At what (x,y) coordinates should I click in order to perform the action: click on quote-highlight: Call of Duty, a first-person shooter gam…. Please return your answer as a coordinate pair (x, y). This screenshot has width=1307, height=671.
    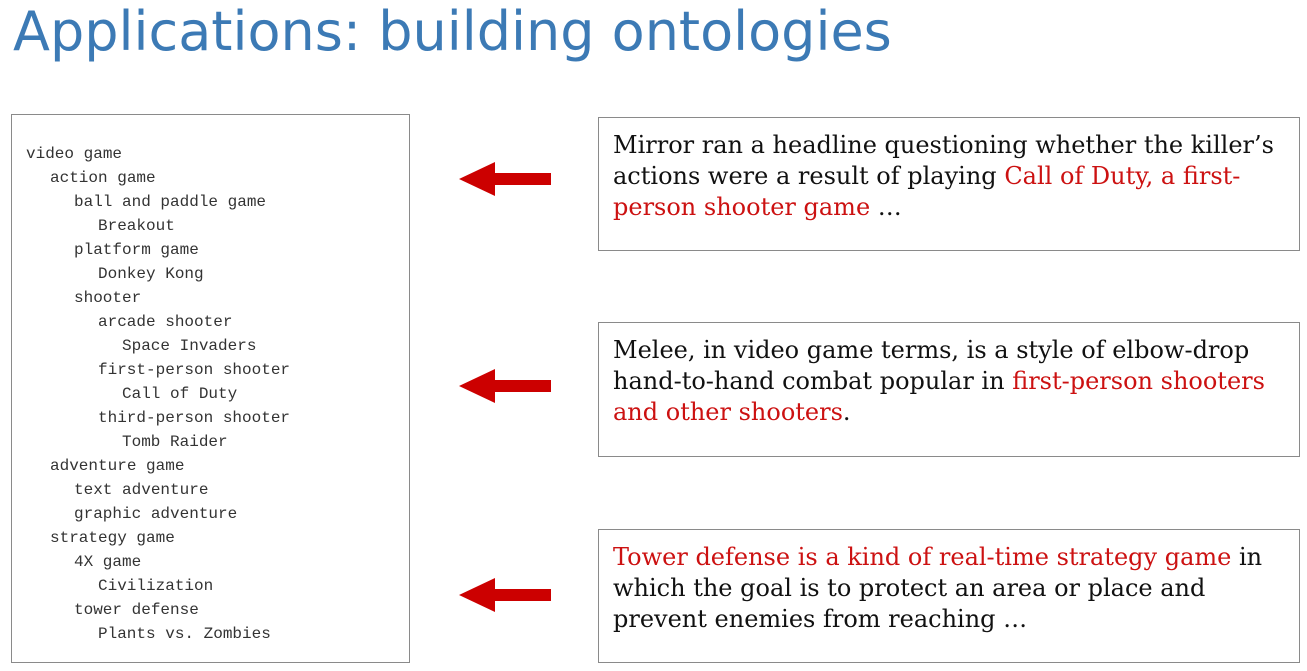
    Looking at the image, I should click on (927, 191).